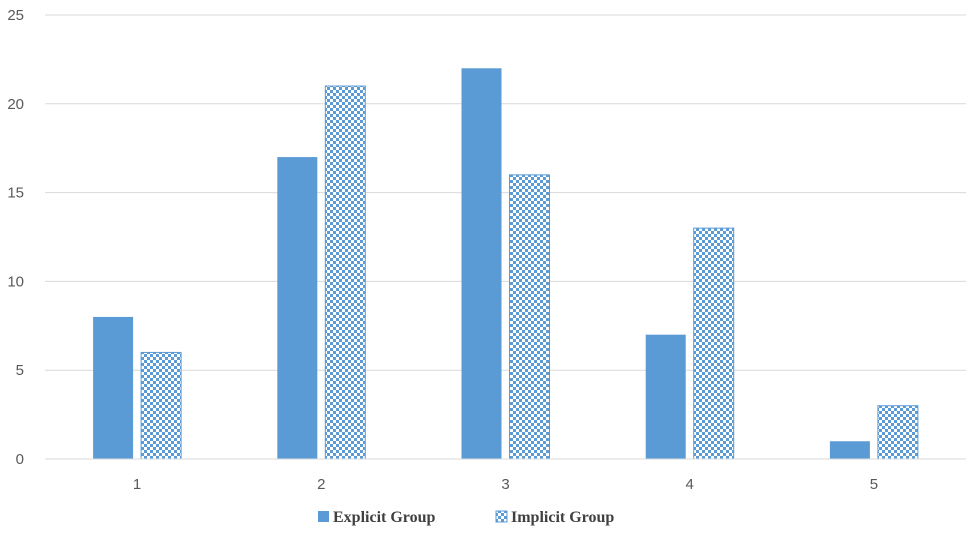 The height and width of the screenshot is (535, 971). Describe the element at coordinates (15, 15) in the screenshot. I see `y-tick-label-25: 25` at that location.